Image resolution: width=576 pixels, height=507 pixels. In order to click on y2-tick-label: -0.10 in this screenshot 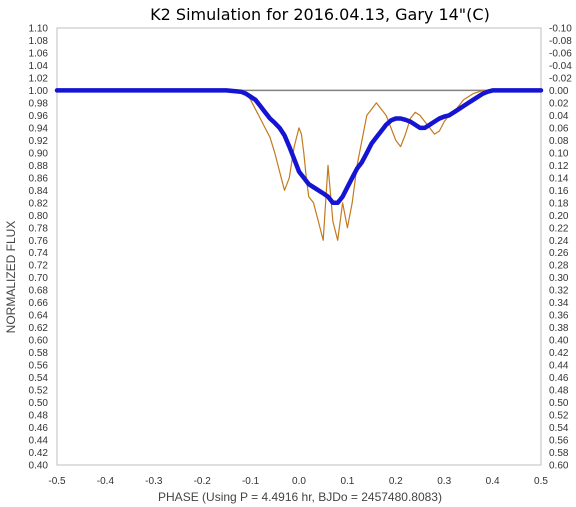, I will do `click(560, 29)`.